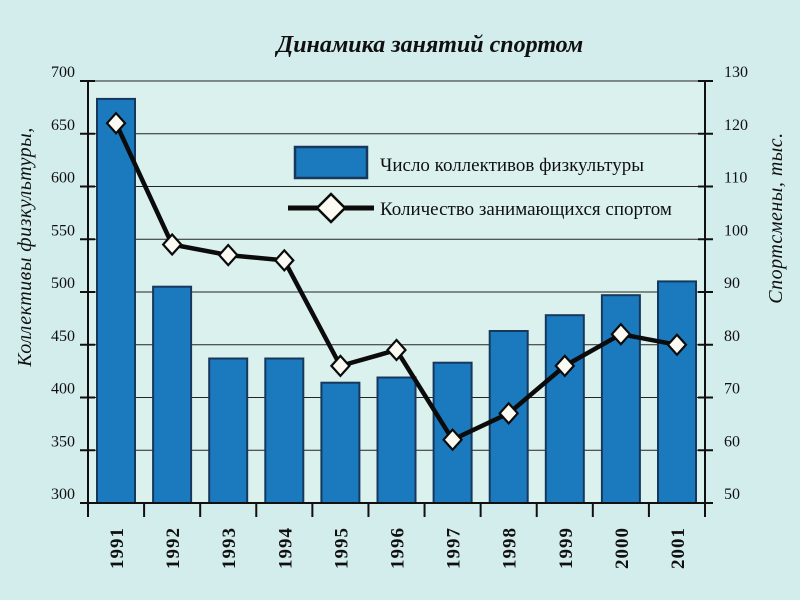 The width and height of the screenshot is (800, 600). I want to click on x-label-1999: 1999, so click(566, 548).